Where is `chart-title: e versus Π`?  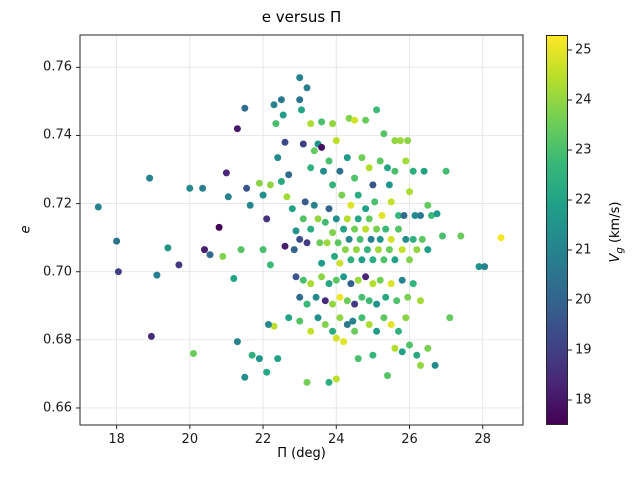
chart-title: e versus Π is located at coordinates (301, 17).